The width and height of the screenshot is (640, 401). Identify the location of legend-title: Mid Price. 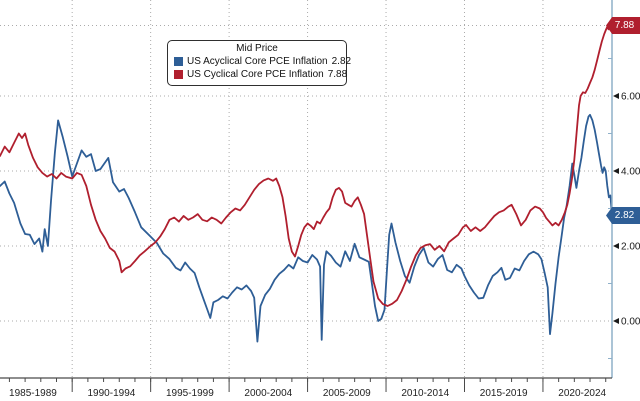
(257, 48).